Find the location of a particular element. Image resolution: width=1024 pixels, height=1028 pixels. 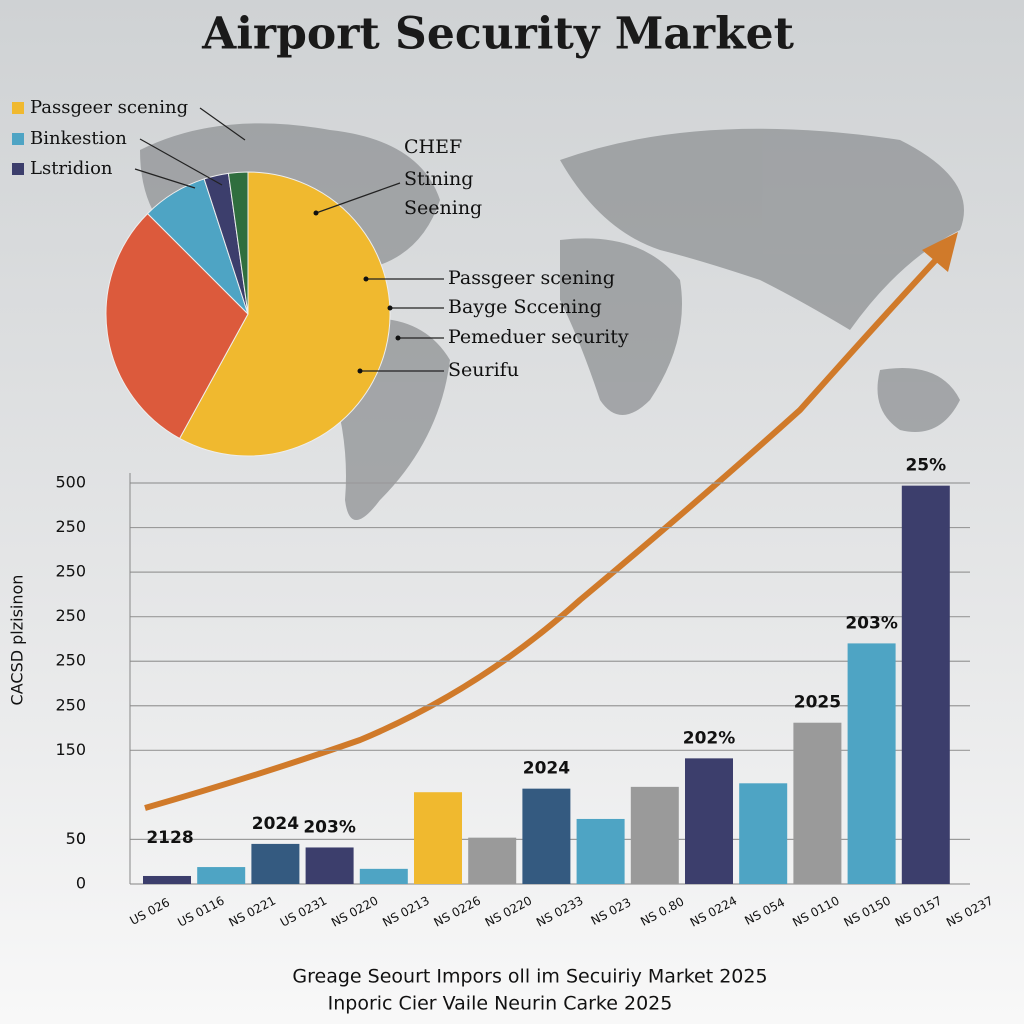

annotation: 2025 is located at coordinates (817, 703).